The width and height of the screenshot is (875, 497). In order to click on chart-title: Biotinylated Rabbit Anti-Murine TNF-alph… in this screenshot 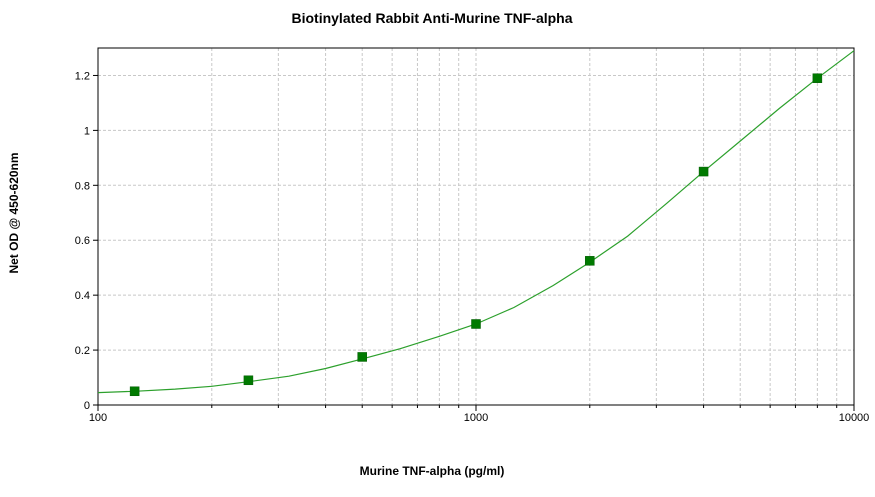, I will do `click(431, 18)`.